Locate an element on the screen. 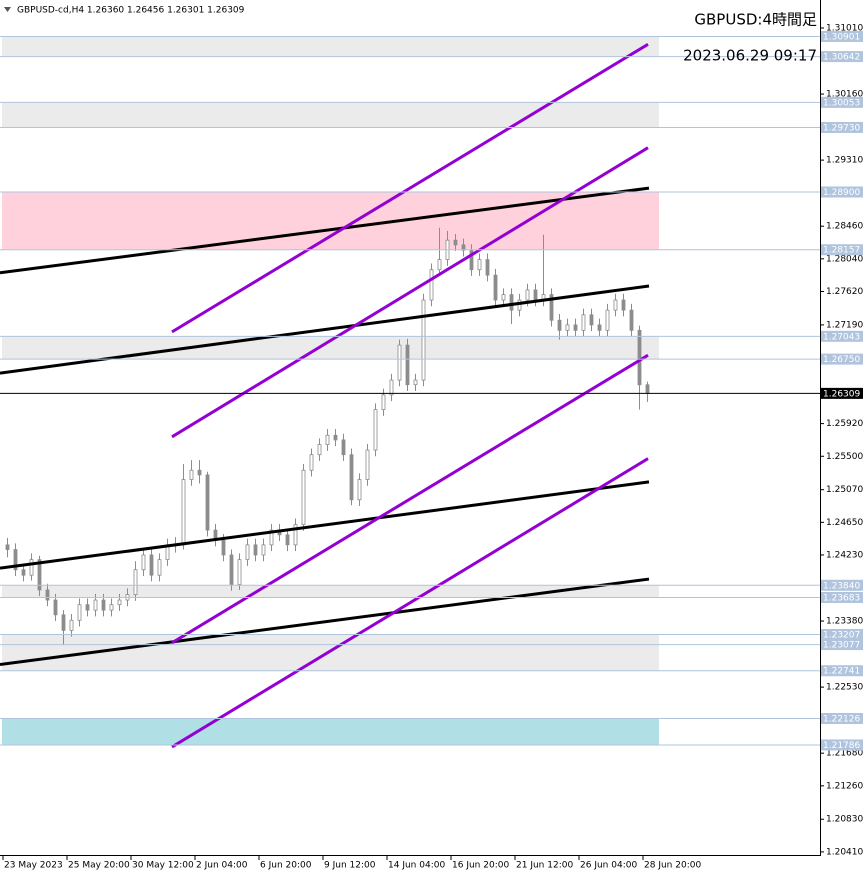  level-label: 1.23683 is located at coordinates (841, 598).